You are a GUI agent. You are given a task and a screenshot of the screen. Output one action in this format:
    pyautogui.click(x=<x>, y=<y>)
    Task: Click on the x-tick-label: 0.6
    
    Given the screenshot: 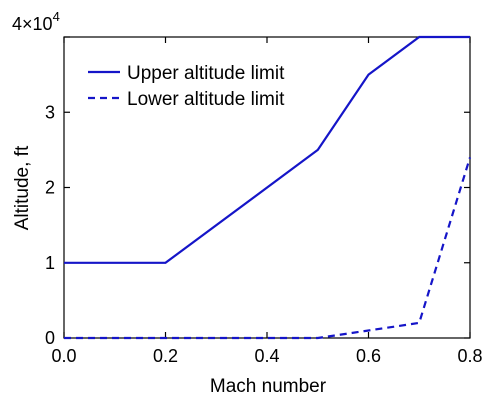 What is the action you would take?
    pyautogui.click(x=368, y=356)
    